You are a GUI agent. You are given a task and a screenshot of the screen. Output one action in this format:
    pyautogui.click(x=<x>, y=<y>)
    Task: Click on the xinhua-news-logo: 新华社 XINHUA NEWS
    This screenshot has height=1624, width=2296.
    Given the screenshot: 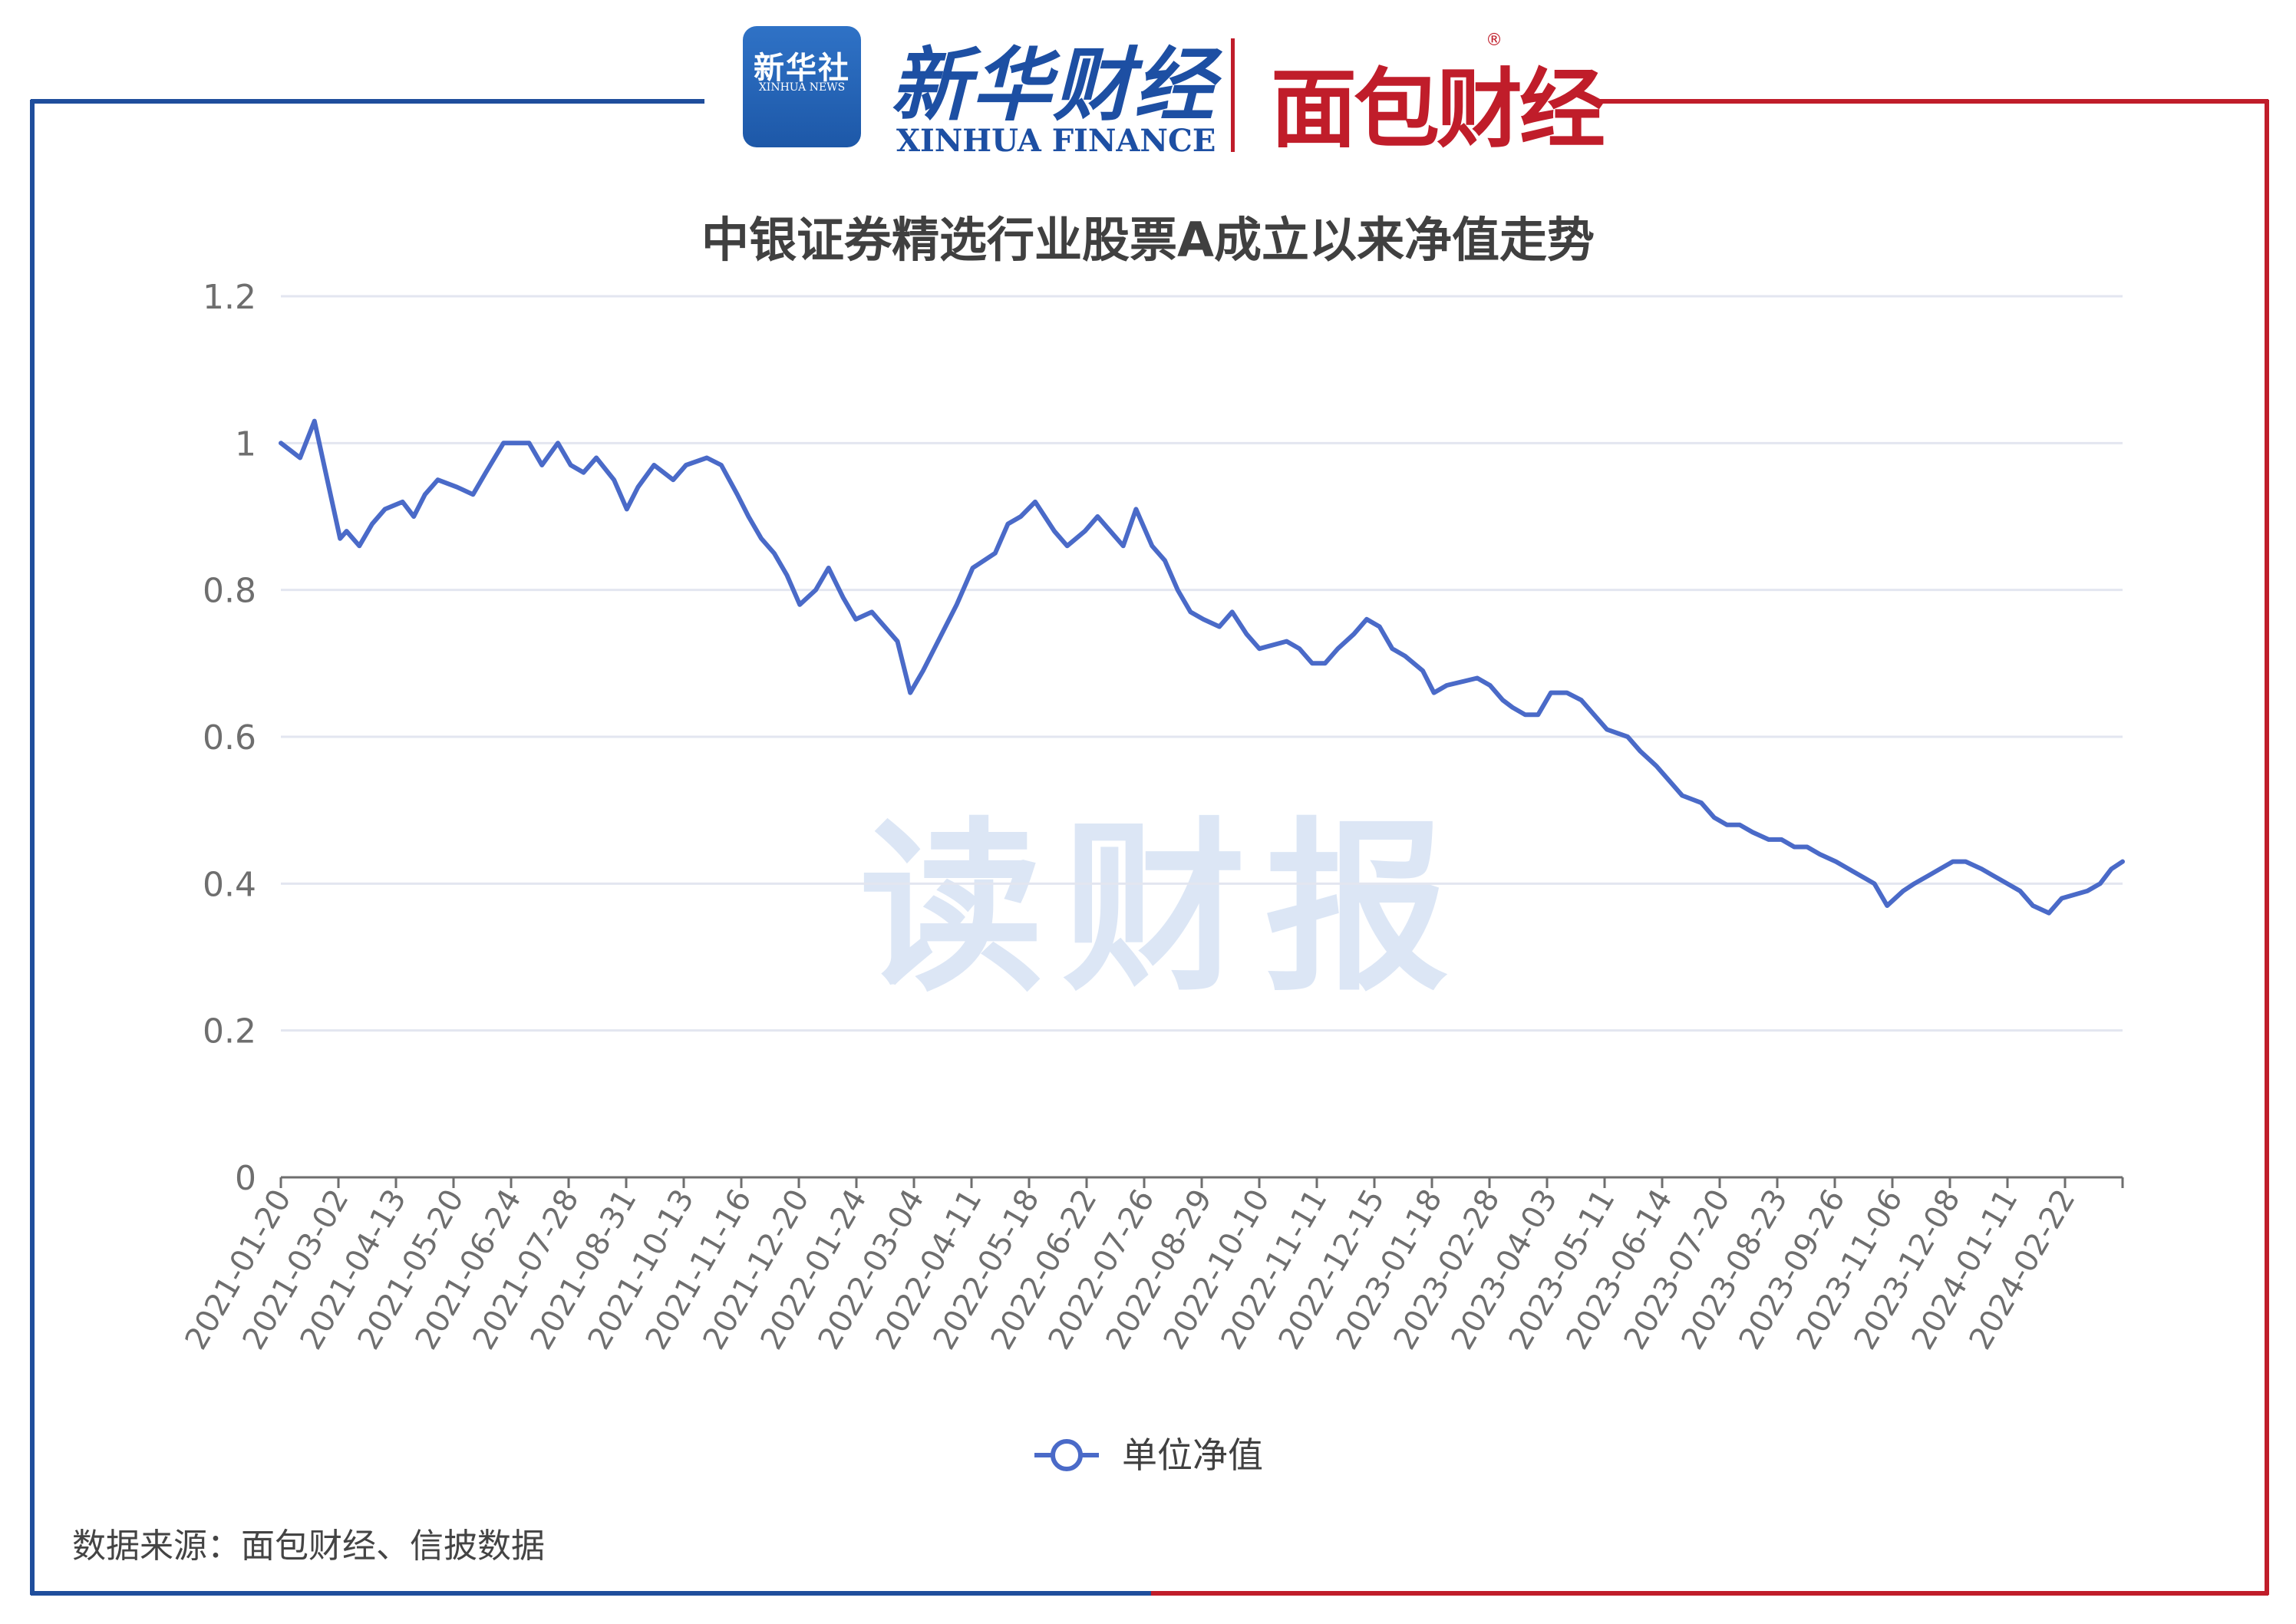 What is the action you would take?
    pyautogui.click(x=802, y=86)
    